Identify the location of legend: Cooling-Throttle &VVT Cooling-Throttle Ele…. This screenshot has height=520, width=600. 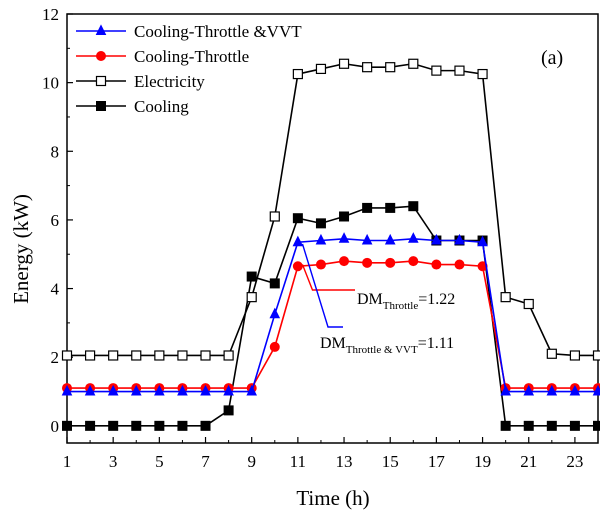
(189, 69).